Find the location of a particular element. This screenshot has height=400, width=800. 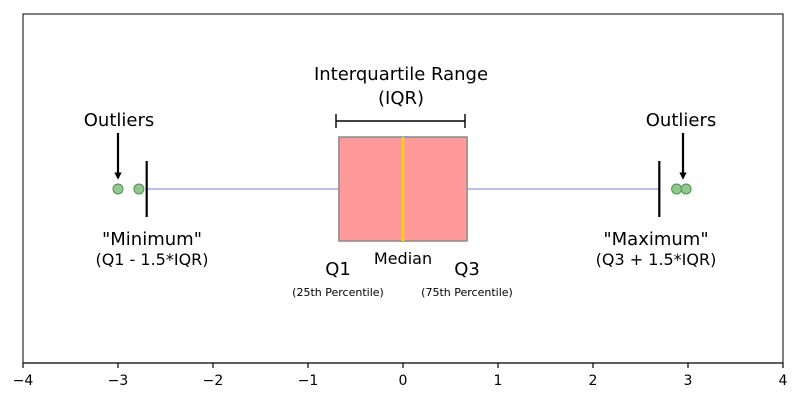

x-tick-label: −2 is located at coordinates (213, 381).